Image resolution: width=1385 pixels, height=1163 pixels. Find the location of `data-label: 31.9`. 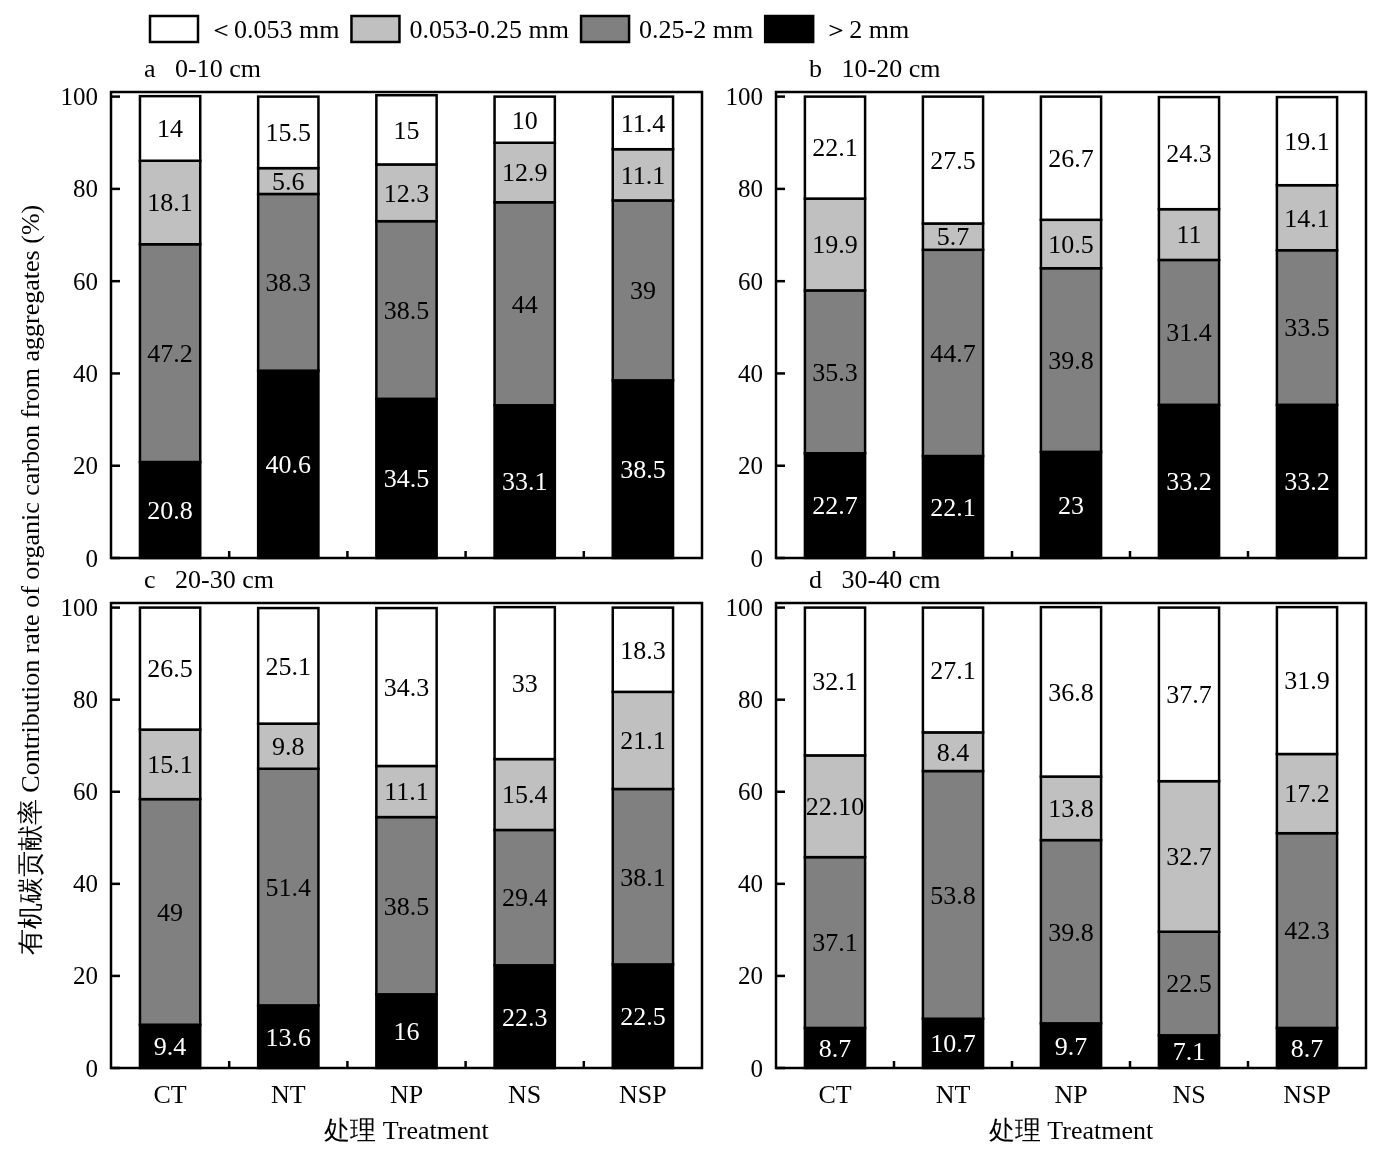

data-label: 31.9 is located at coordinates (1307, 681).